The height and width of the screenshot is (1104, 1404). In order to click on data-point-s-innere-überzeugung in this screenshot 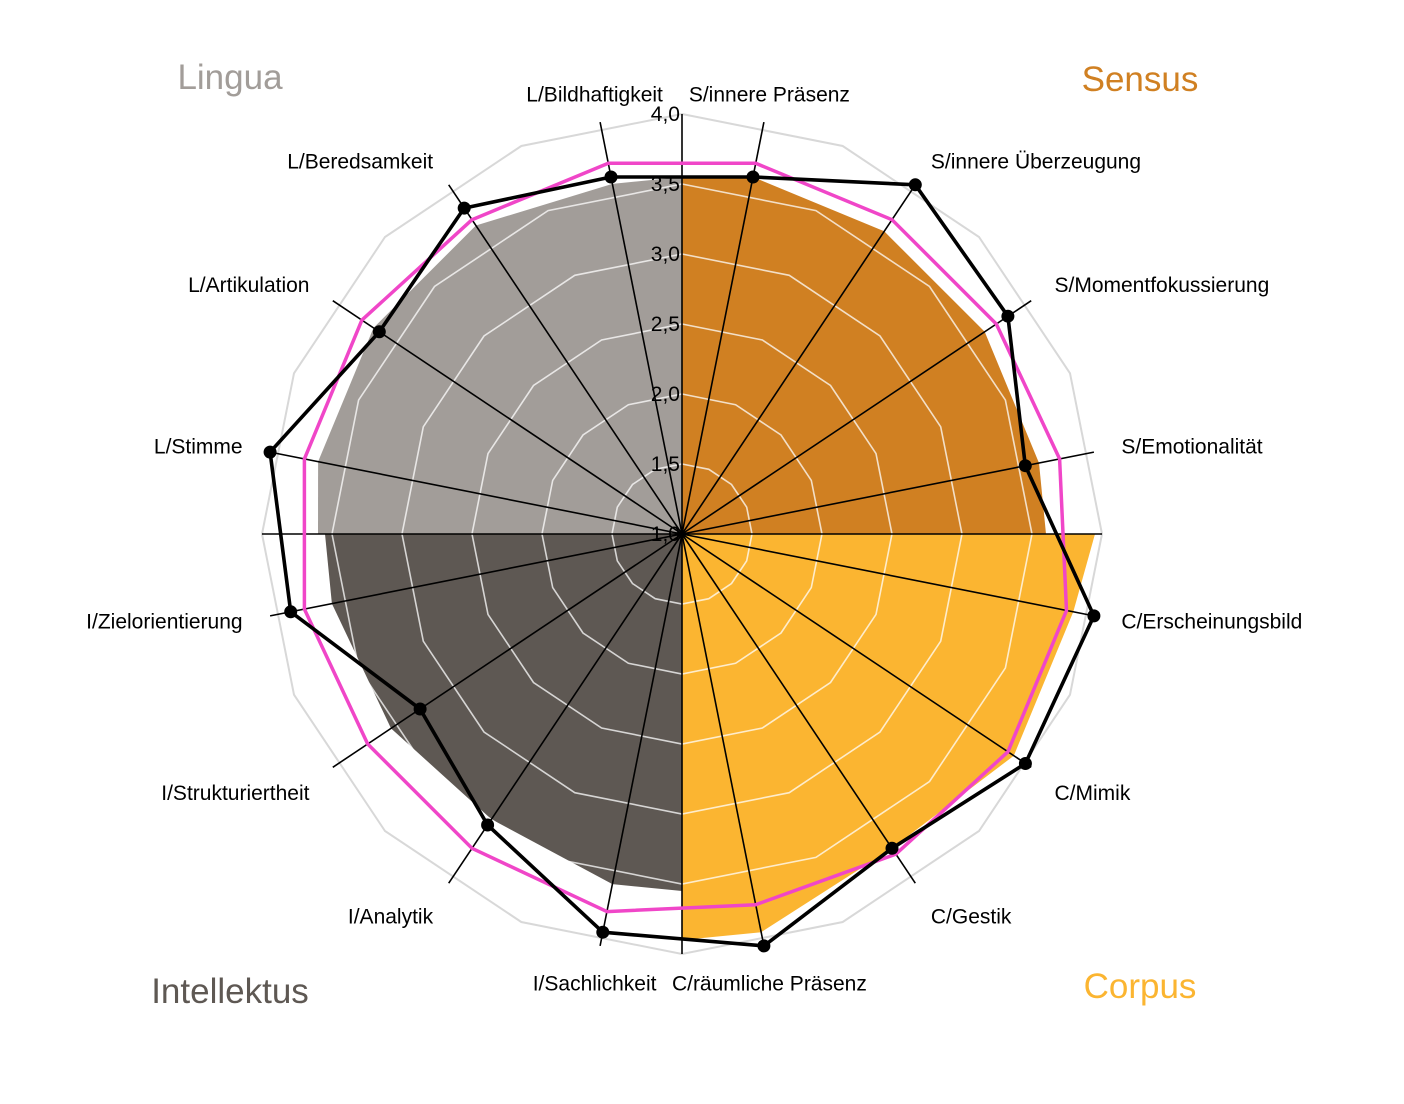, I will do `click(915, 185)`.